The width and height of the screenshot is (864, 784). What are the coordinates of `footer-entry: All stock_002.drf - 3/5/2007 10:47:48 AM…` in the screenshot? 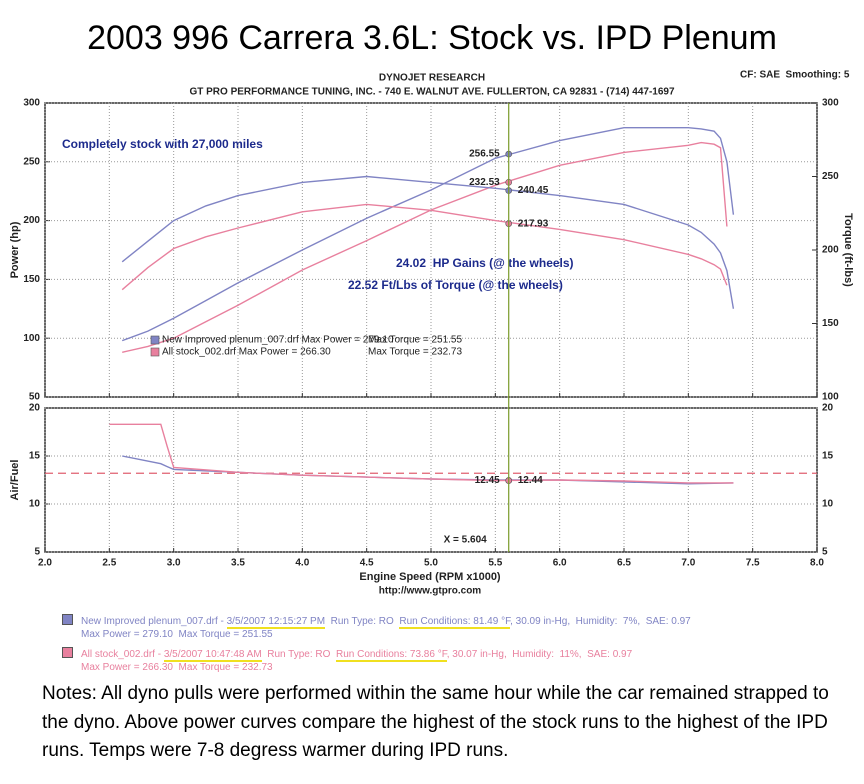 It's located at (376, 660).